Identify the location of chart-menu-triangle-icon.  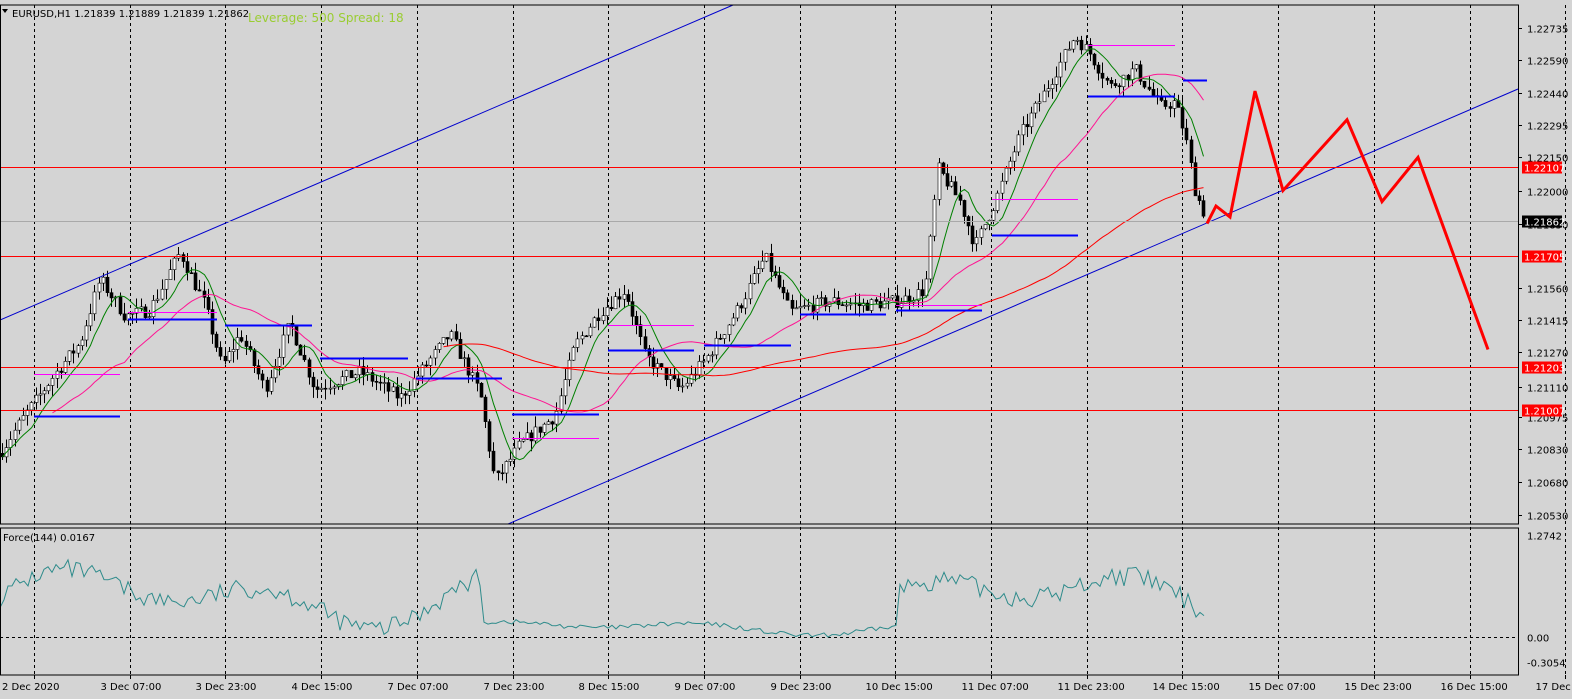
(5, 11).